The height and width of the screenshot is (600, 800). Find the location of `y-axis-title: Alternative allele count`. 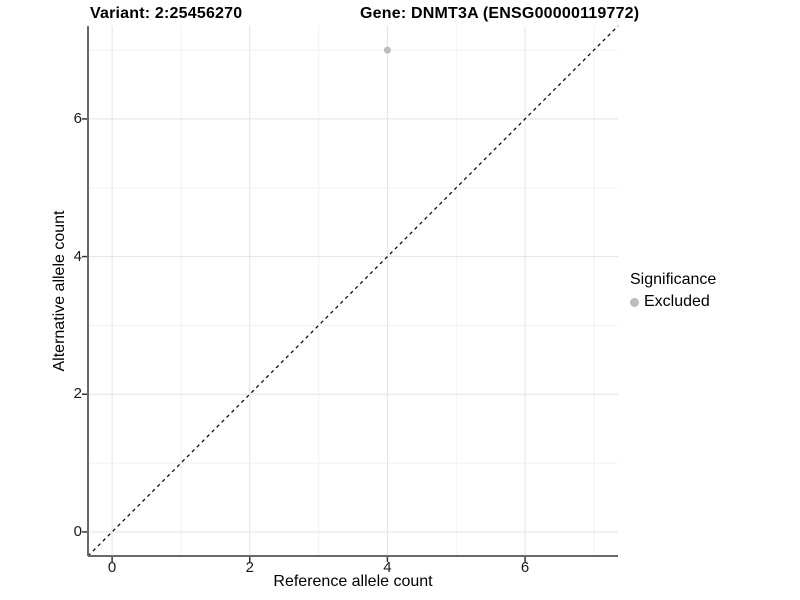

y-axis-title: Alternative allele count is located at coordinates (59, 291).